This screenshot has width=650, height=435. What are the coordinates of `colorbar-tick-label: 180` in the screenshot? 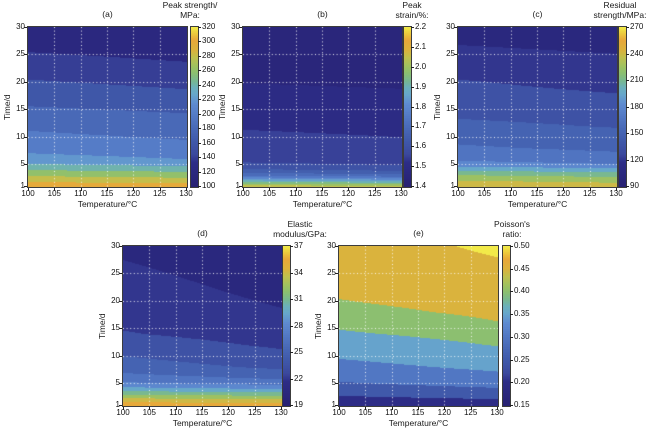 It's located at (209, 128).